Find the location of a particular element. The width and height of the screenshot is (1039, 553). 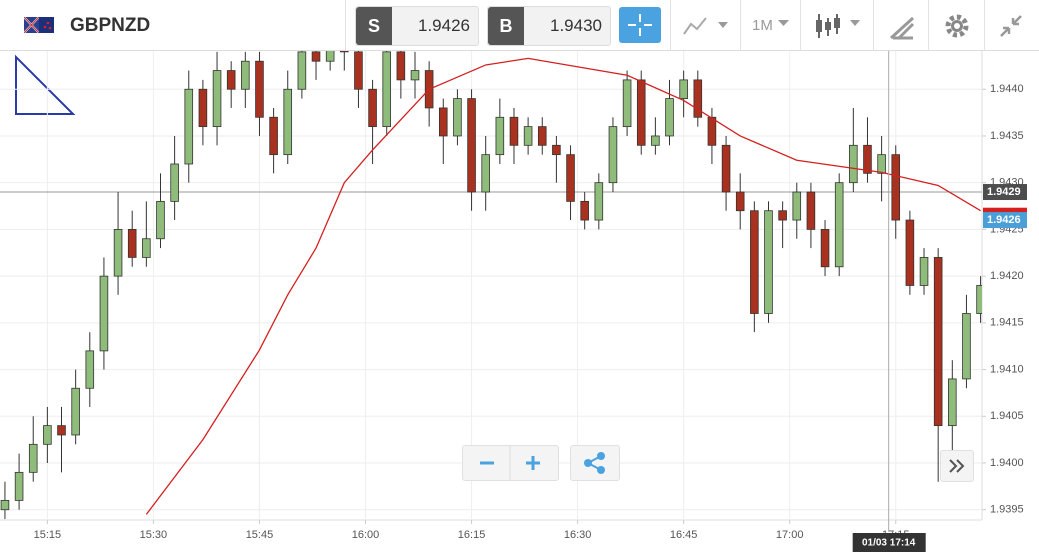

x-tick-label: 15:45 is located at coordinates (260, 535).